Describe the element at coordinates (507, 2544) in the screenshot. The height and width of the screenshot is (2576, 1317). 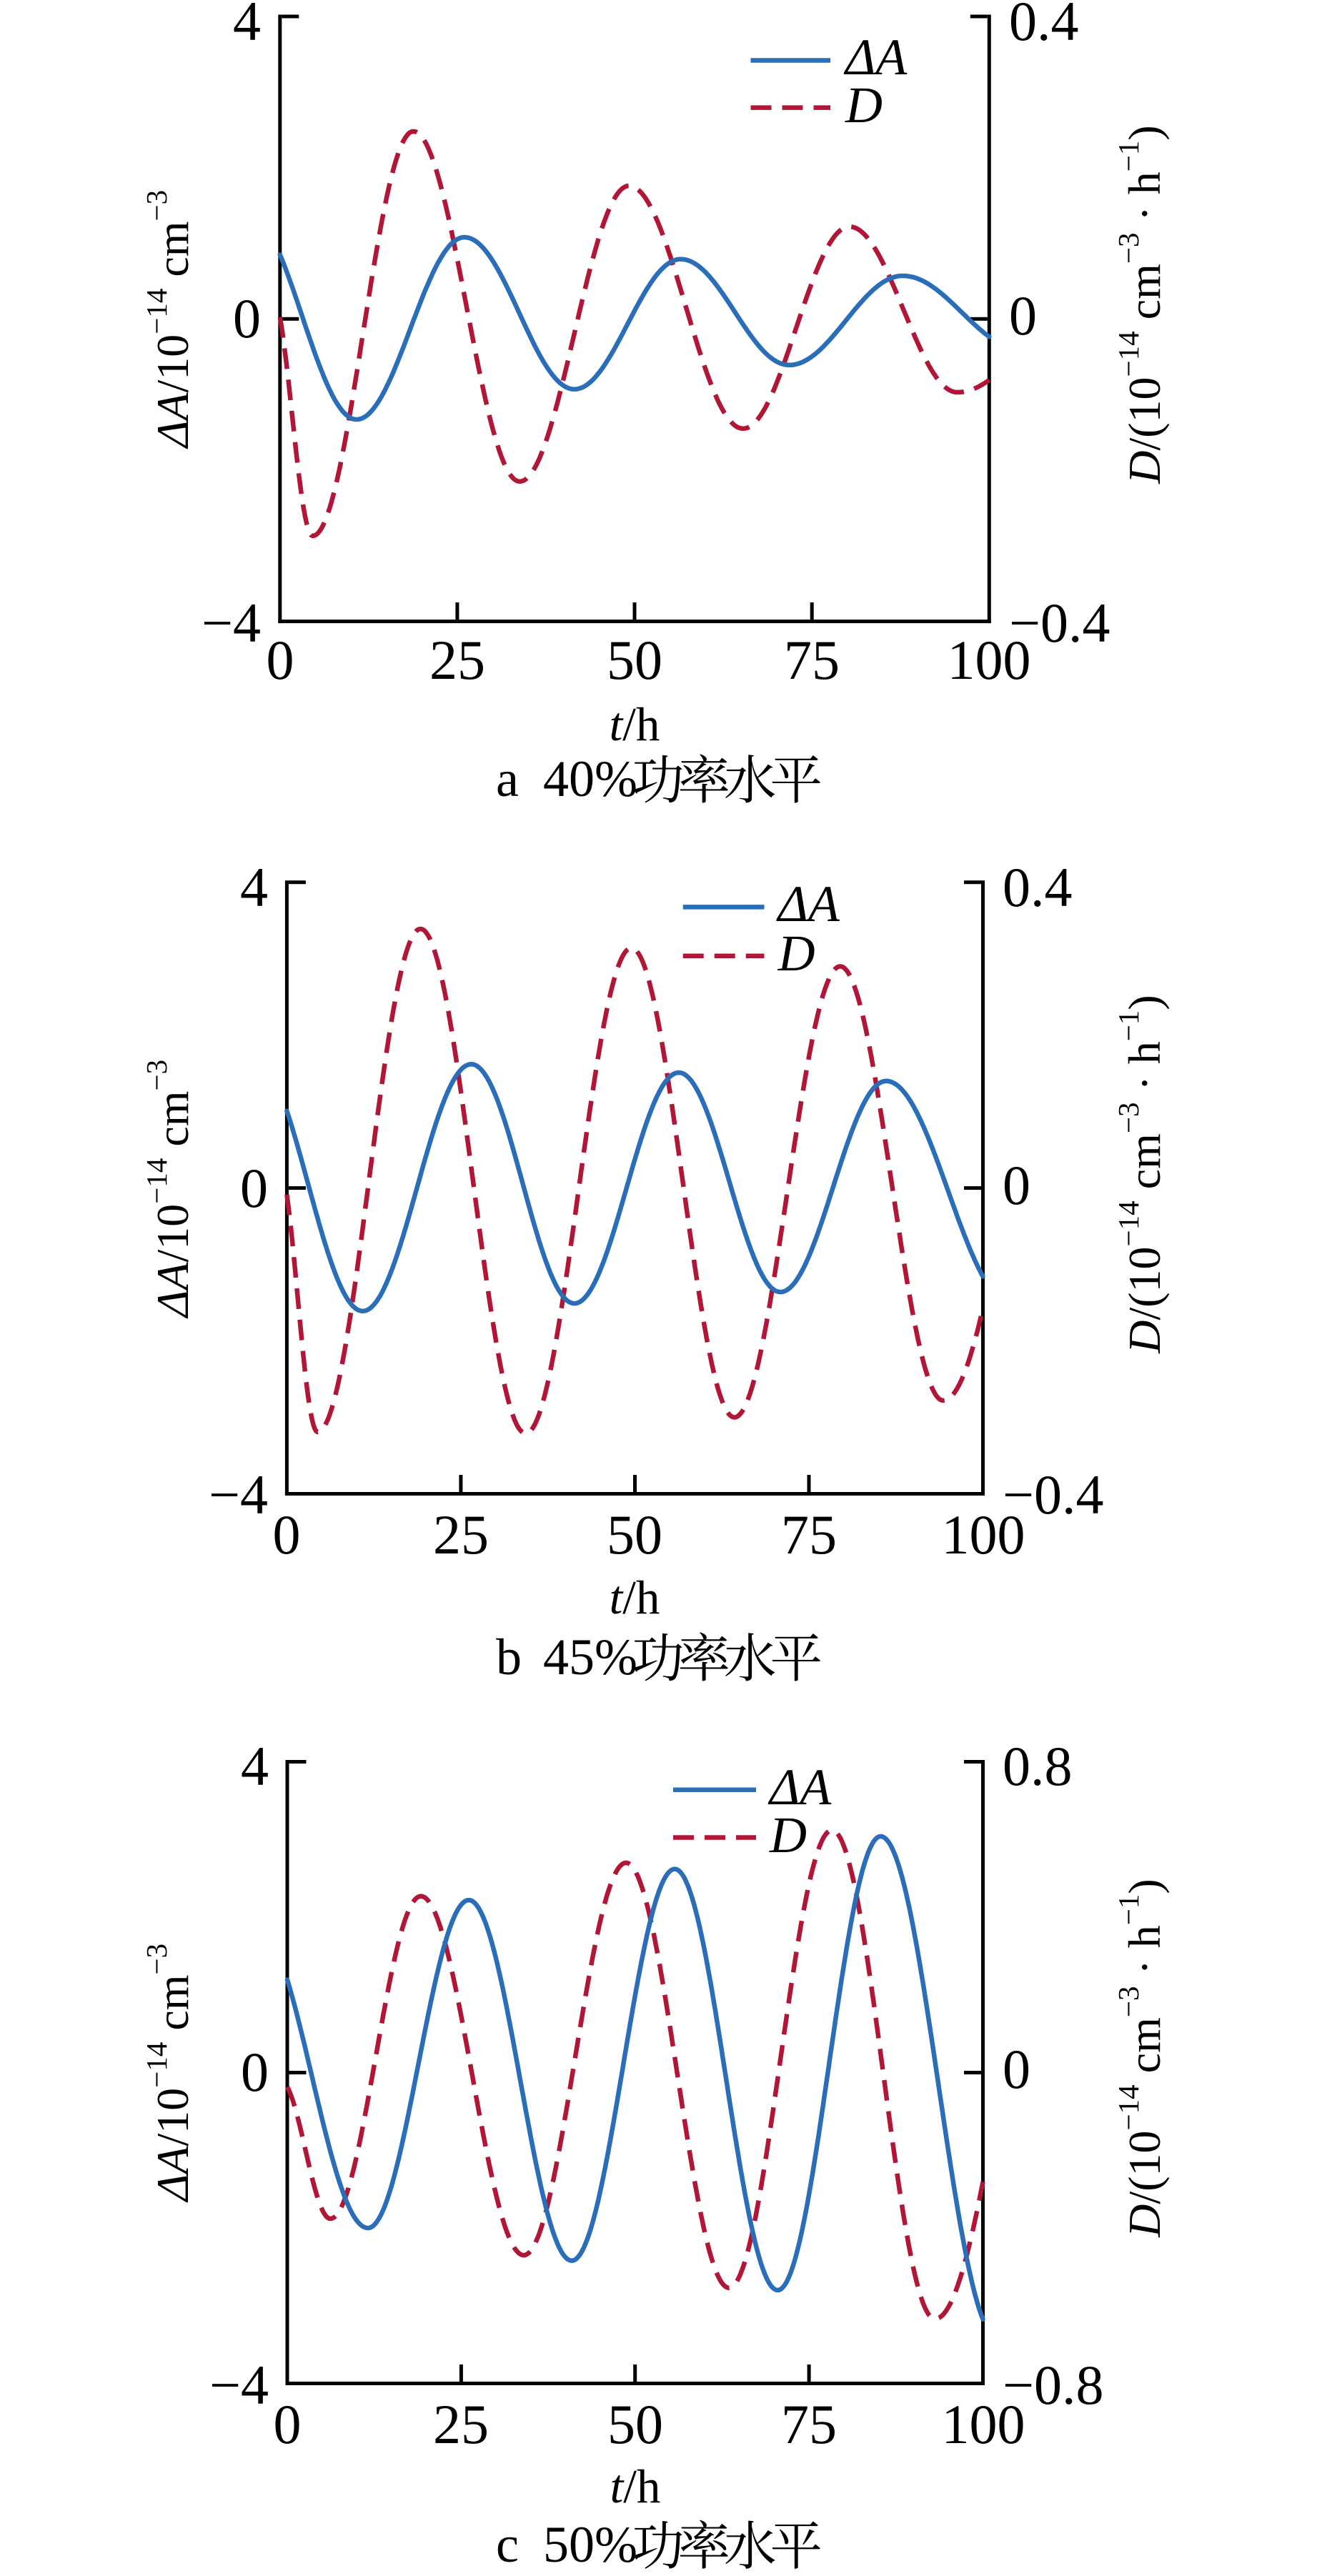
I see `svg-text: c` at that location.